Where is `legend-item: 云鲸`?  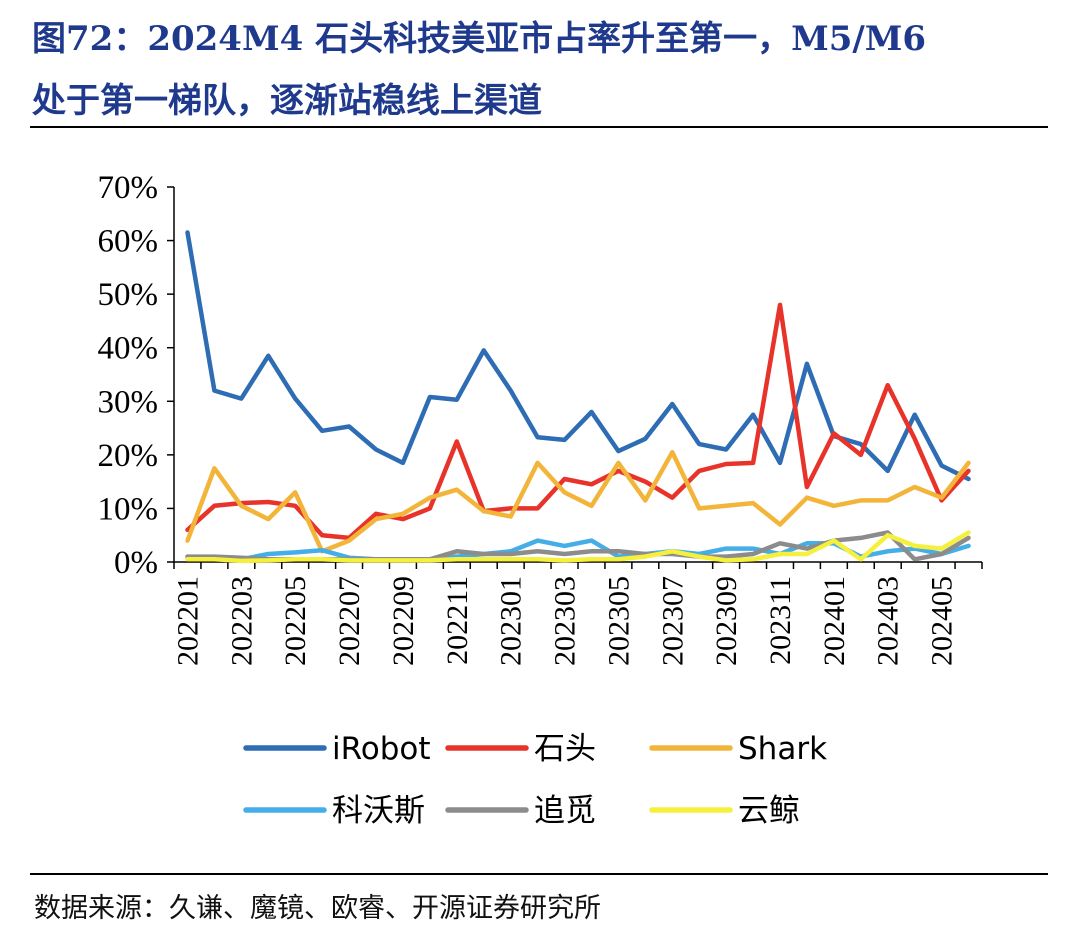 legend-item: 云鲸 is located at coordinates (724, 811).